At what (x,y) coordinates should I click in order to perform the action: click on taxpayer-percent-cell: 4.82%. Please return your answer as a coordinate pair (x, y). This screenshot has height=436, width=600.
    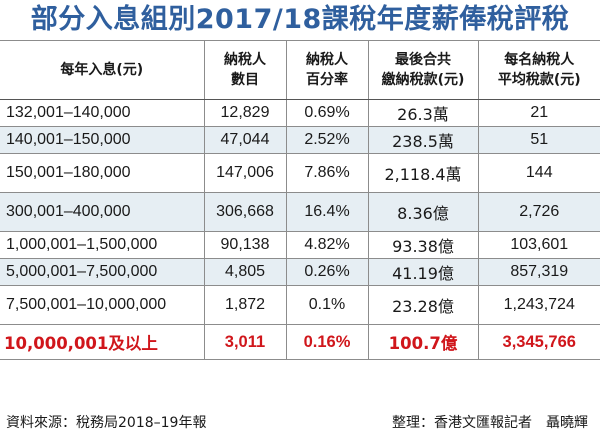
    Looking at the image, I should click on (326, 245).